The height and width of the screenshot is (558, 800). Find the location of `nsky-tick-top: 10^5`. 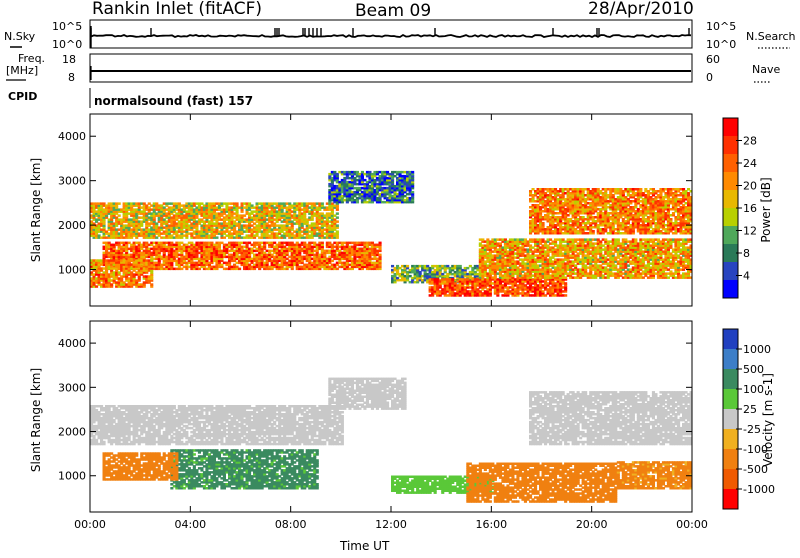

nsky-tick-top: 10^5 is located at coordinates (67, 26).